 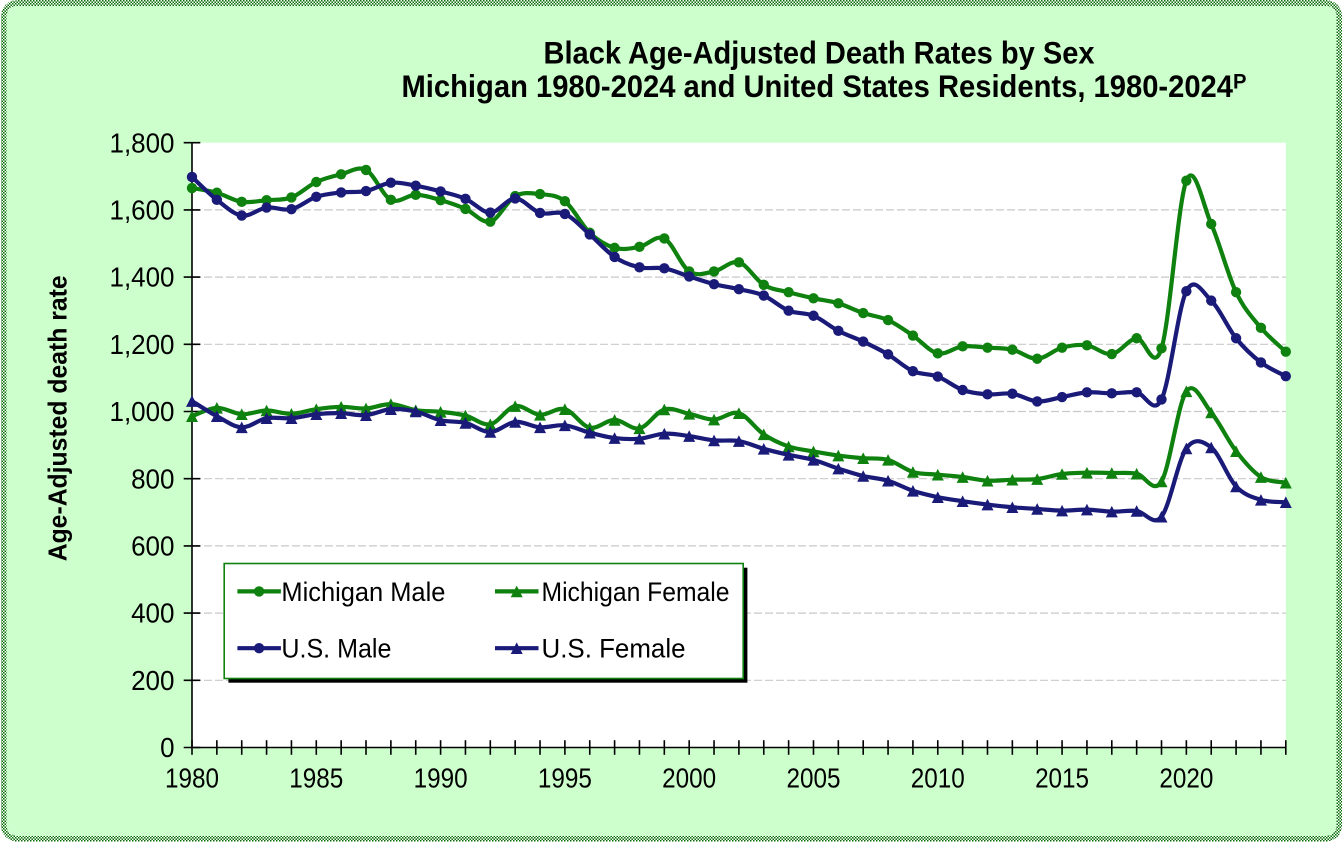 I want to click on svg-text: P, so click(x=1240, y=81).